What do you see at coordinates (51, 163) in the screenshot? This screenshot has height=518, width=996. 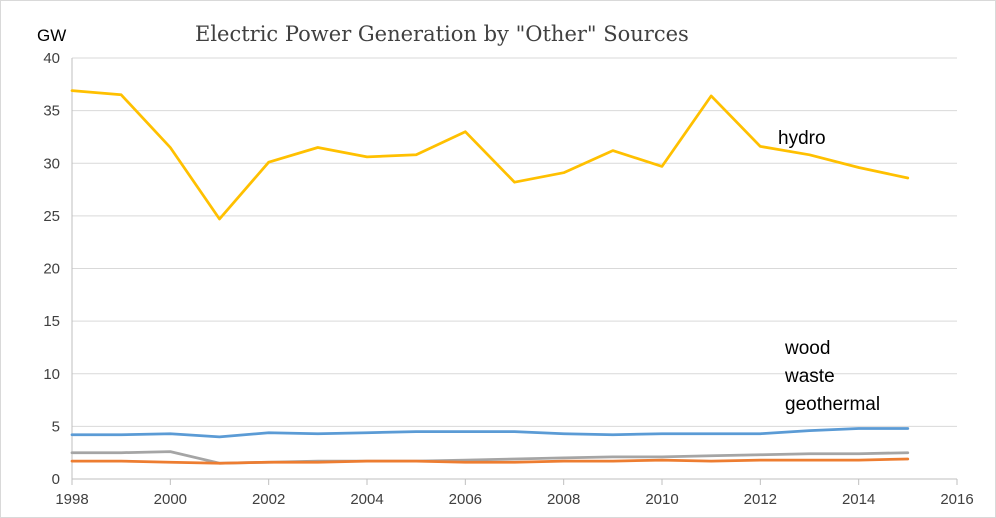 I see `y-tick-label-30: 30` at bounding box center [51, 163].